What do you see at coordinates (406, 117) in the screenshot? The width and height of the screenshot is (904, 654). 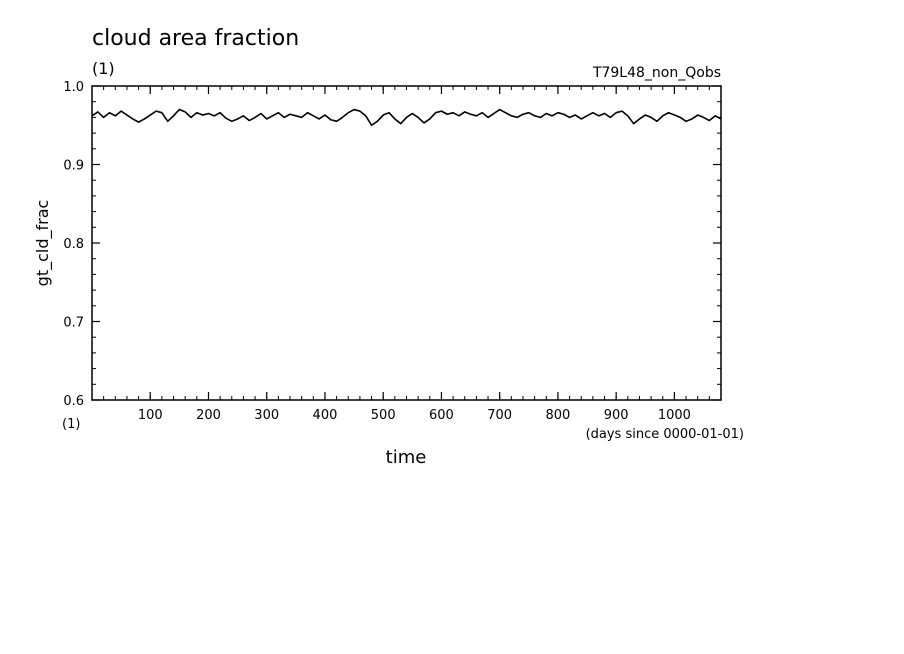 I see `series-line` at bounding box center [406, 117].